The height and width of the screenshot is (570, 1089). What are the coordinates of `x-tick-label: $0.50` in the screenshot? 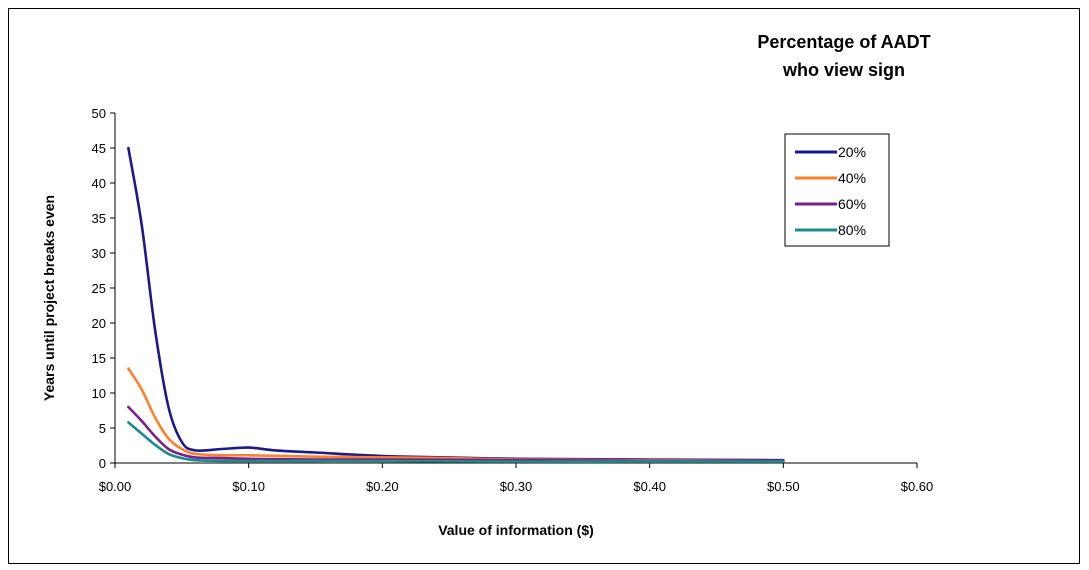 It's located at (783, 486).